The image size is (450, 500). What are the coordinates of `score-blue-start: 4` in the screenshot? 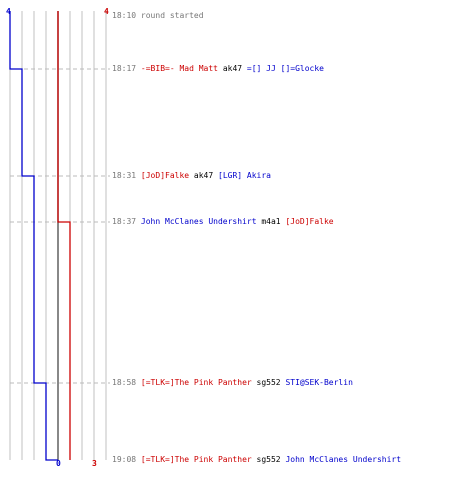 It's located at (8, 11).